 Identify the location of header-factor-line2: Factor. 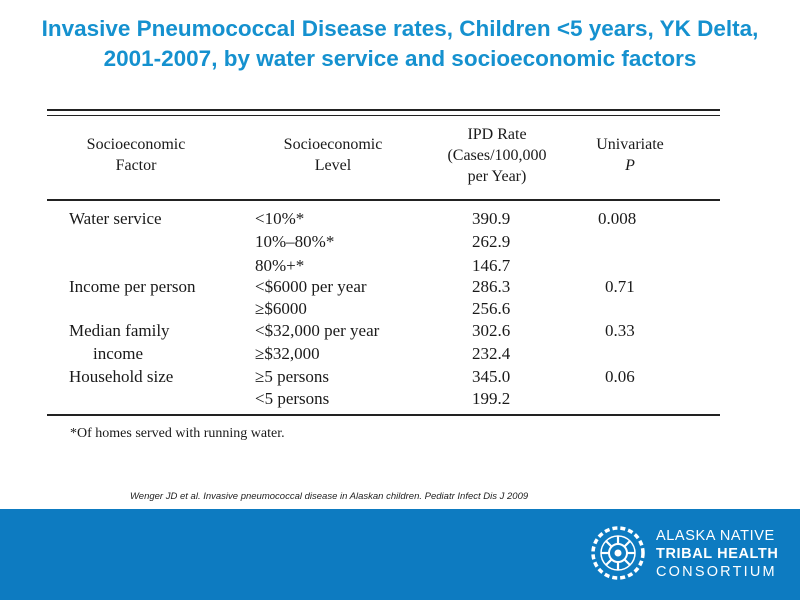
(136, 165).